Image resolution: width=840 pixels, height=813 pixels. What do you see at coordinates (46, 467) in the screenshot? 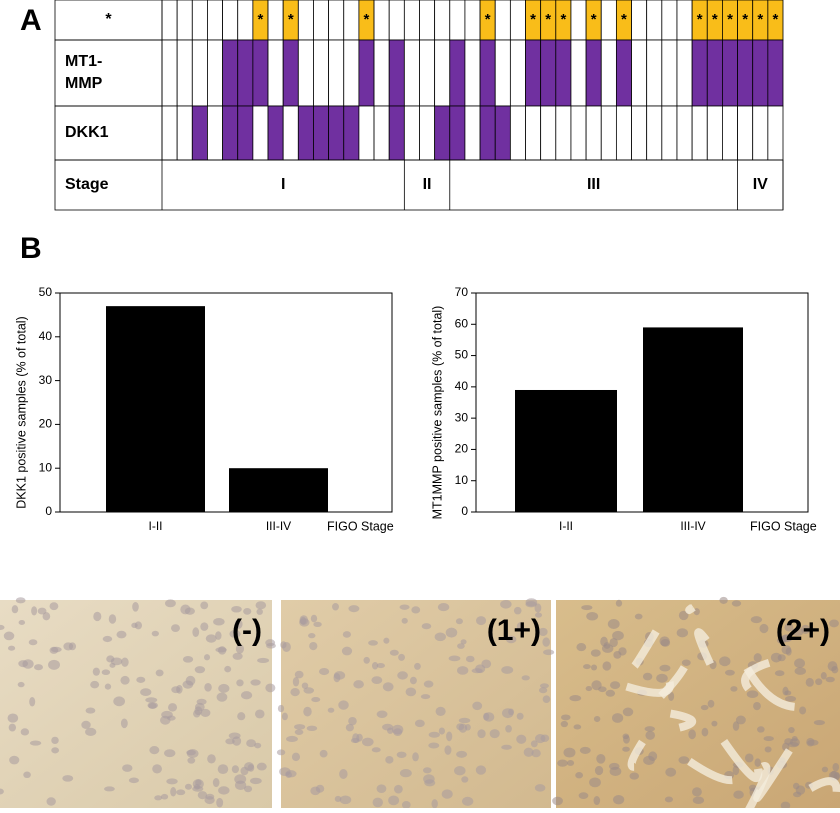
I see `y-tick-label: 10` at bounding box center [46, 467].